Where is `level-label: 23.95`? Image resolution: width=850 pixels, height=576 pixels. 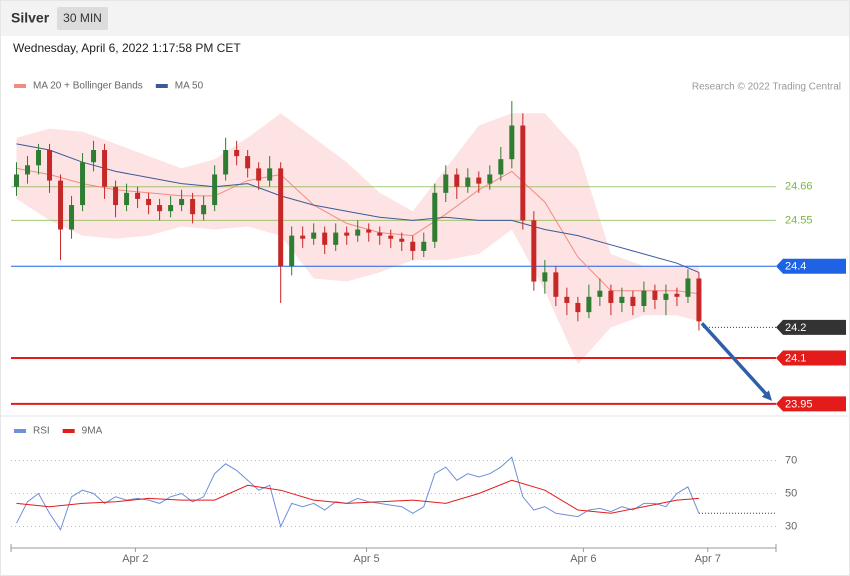 level-label: 23.95 is located at coordinates (799, 404).